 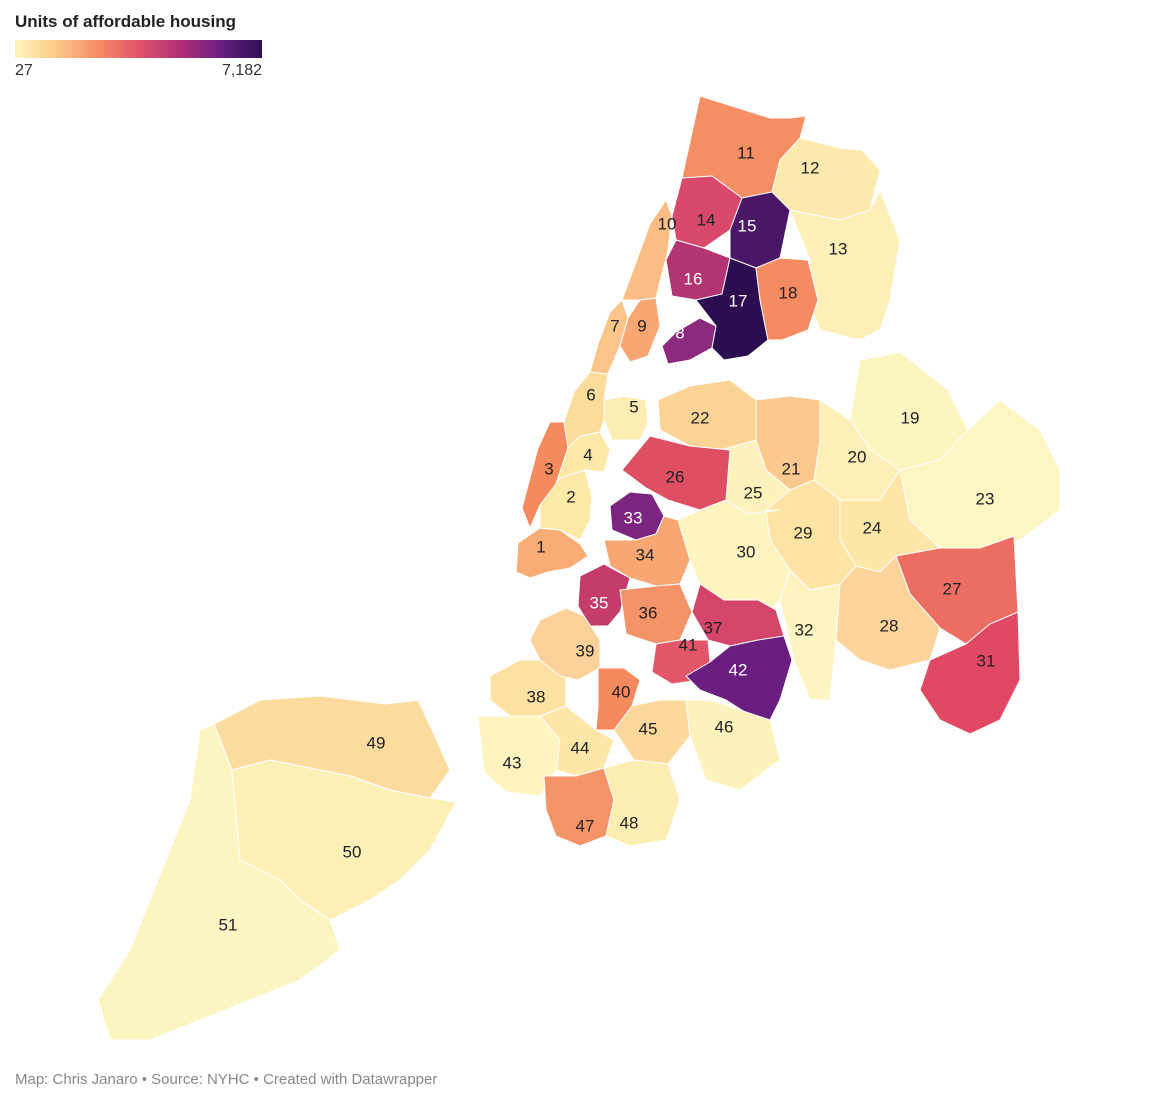 What do you see at coordinates (952, 589) in the screenshot?
I see `district-label-27: 27` at bounding box center [952, 589].